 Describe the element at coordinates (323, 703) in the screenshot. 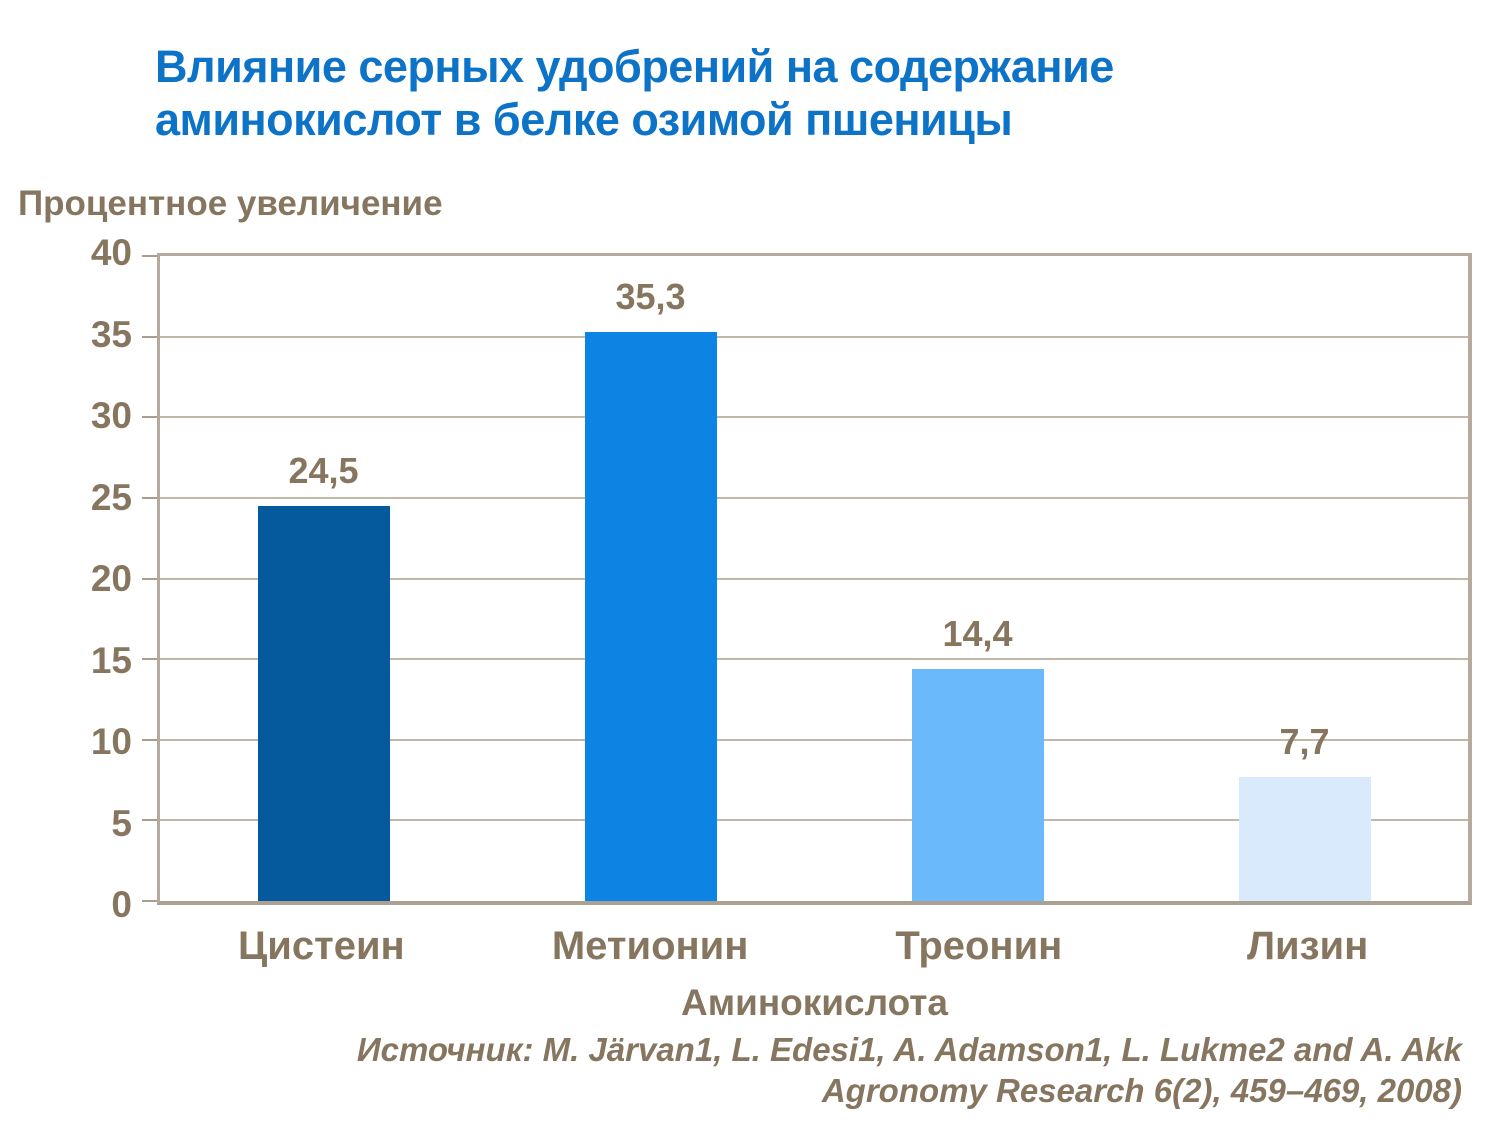

I see `bar-цистеин` at that location.